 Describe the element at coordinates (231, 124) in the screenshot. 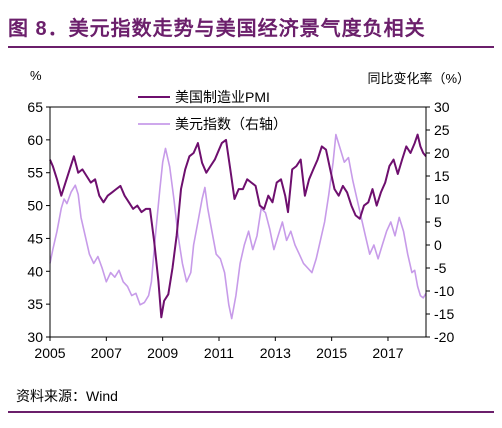

I see `legend-label-dxy: 美元指数（右轴）` at that location.